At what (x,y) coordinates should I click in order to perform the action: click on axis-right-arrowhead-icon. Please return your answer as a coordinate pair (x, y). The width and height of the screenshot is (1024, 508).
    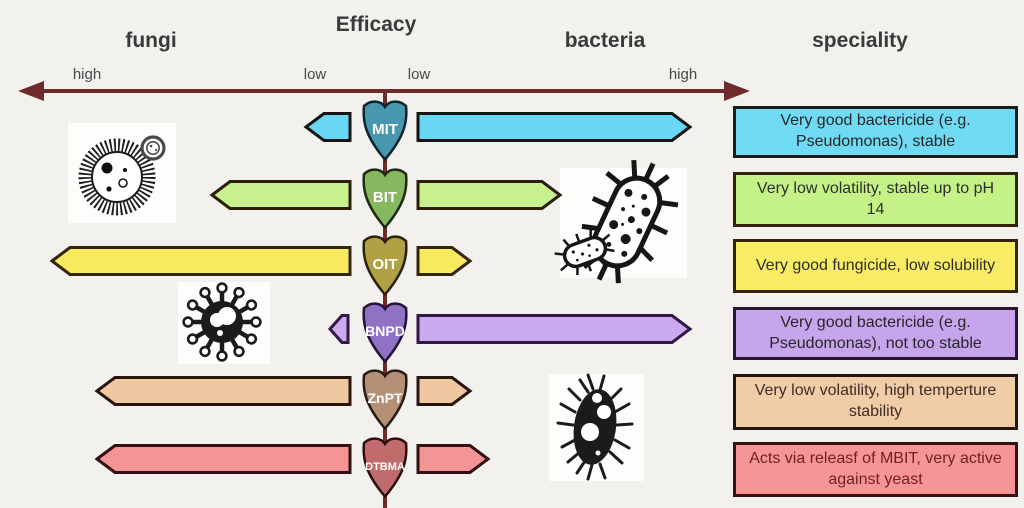
    Looking at the image, I should click on (737, 91).